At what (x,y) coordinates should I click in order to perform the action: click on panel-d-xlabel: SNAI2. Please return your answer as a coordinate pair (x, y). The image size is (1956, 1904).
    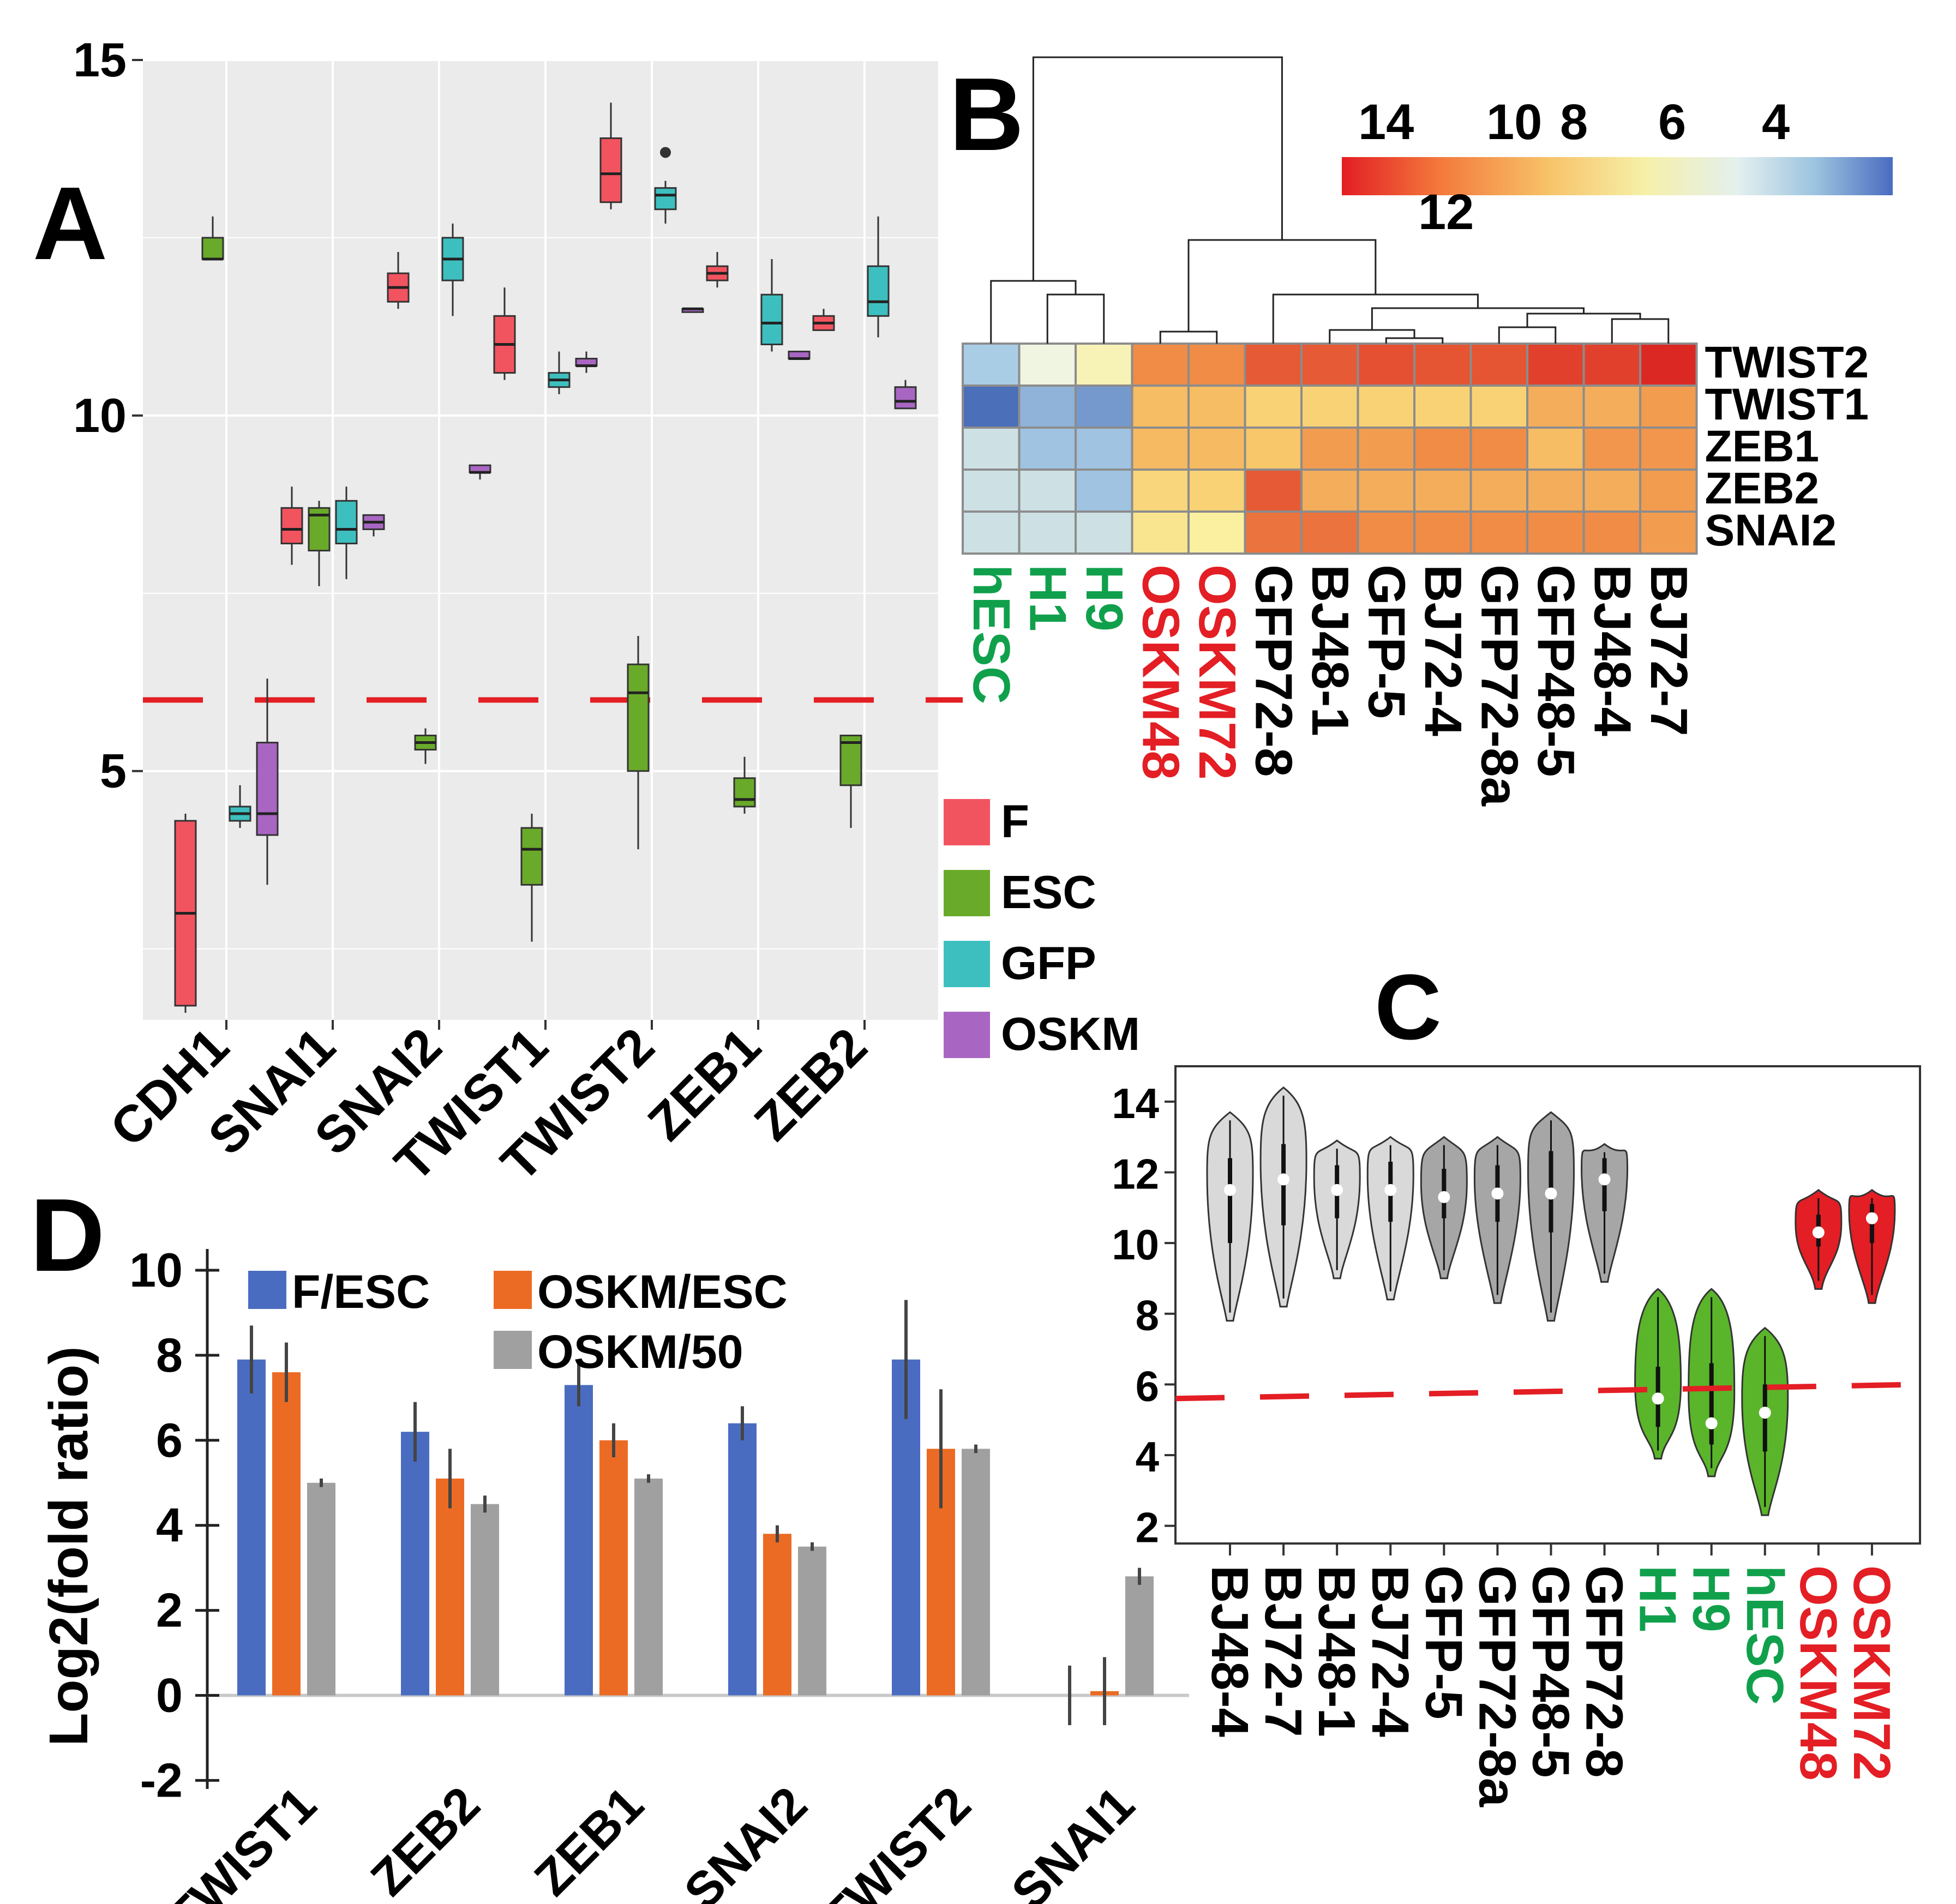
    Looking at the image, I should click on (746, 1840).